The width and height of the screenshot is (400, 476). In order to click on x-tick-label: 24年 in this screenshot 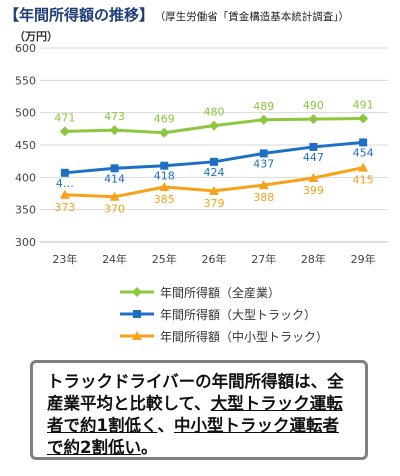, I will do `click(114, 259)`.